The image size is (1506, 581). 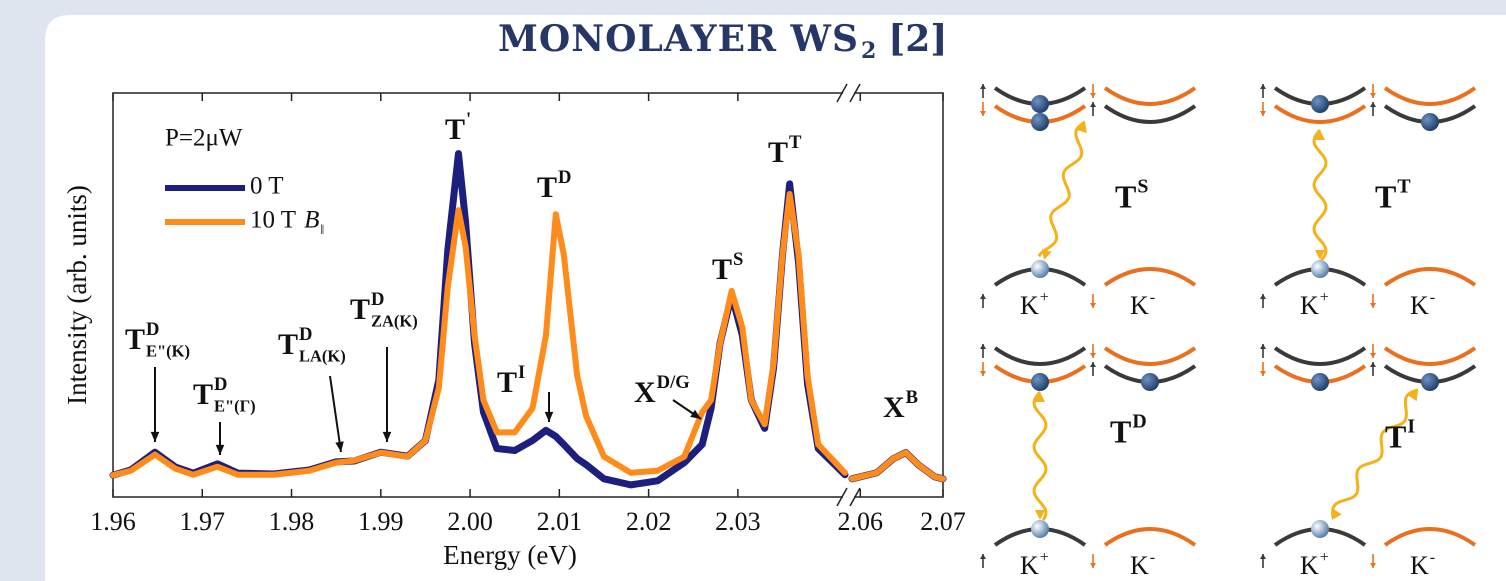 What do you see at coordinates (1088, 202) in the screenshot?
I see `transition-panel: K + K -T S` at bounding box center [1088, 202].